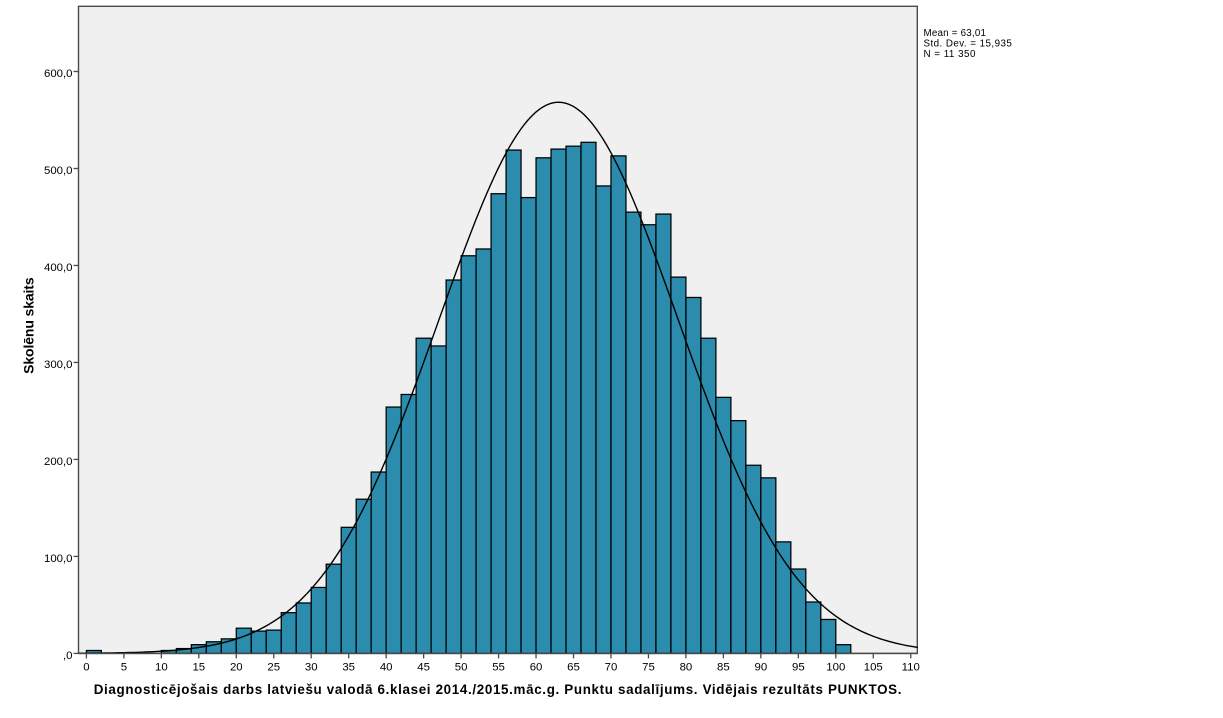 The image size is (1223, 718). What do you see at coordinates (86, 667) in the screenshot?
I see `svg-text: 0` at bounding box center [86, 667].